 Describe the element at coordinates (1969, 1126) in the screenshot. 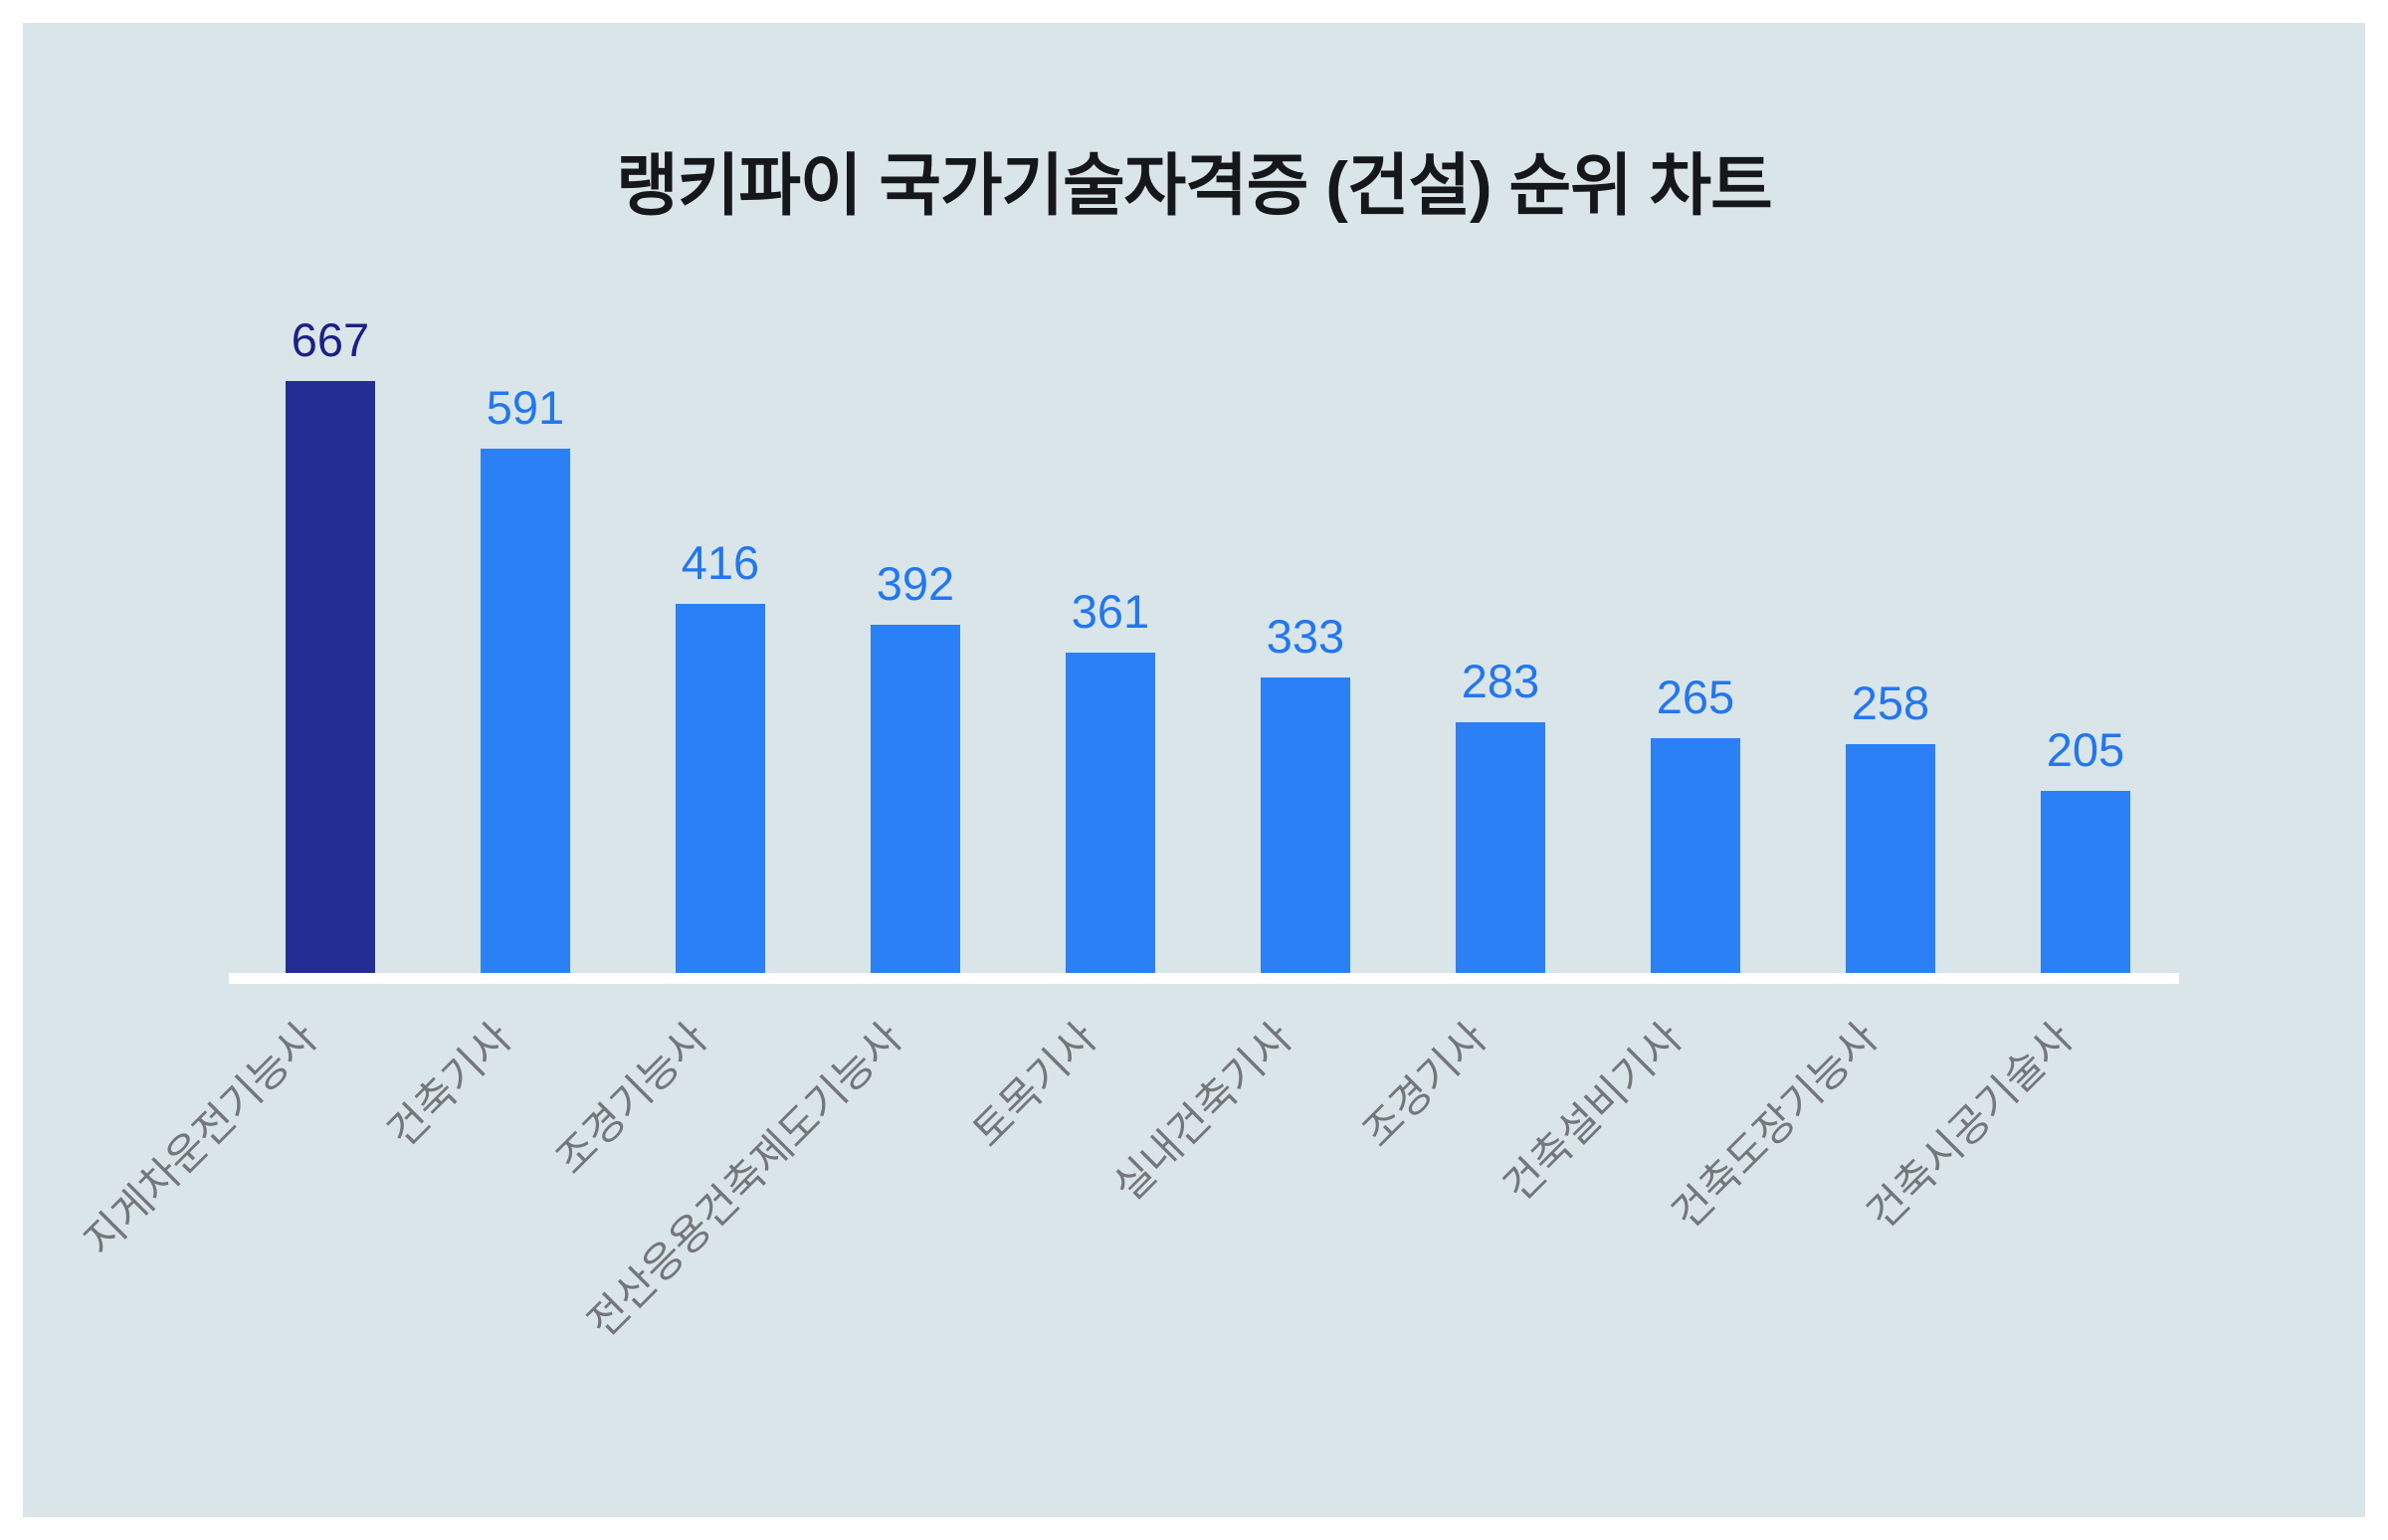

I see `category-label: 건축시공기술사` at that location.